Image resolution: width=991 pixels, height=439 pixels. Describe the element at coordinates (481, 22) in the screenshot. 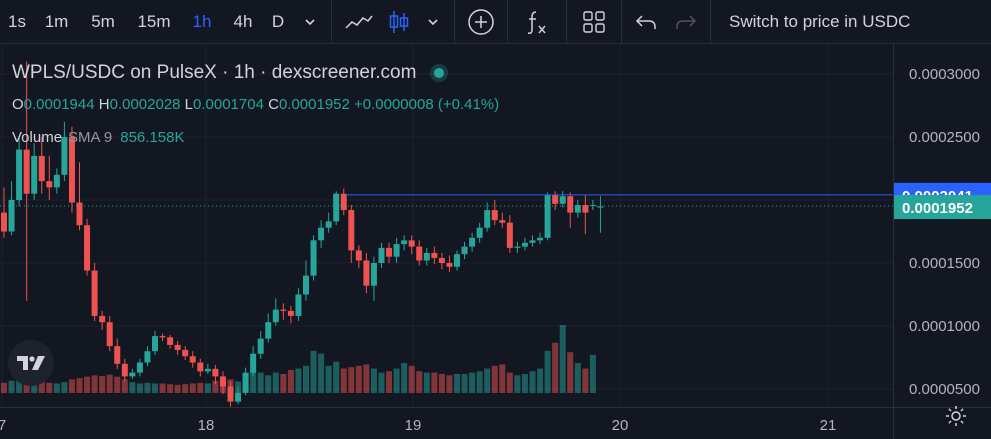

I see `add-indicator-icon` at that location.